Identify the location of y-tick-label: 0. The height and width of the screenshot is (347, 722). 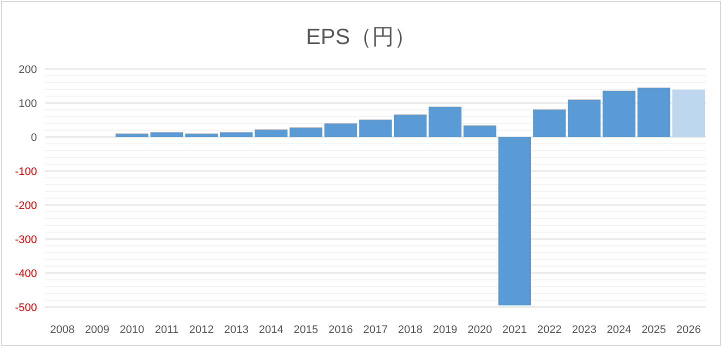
(33, 138).